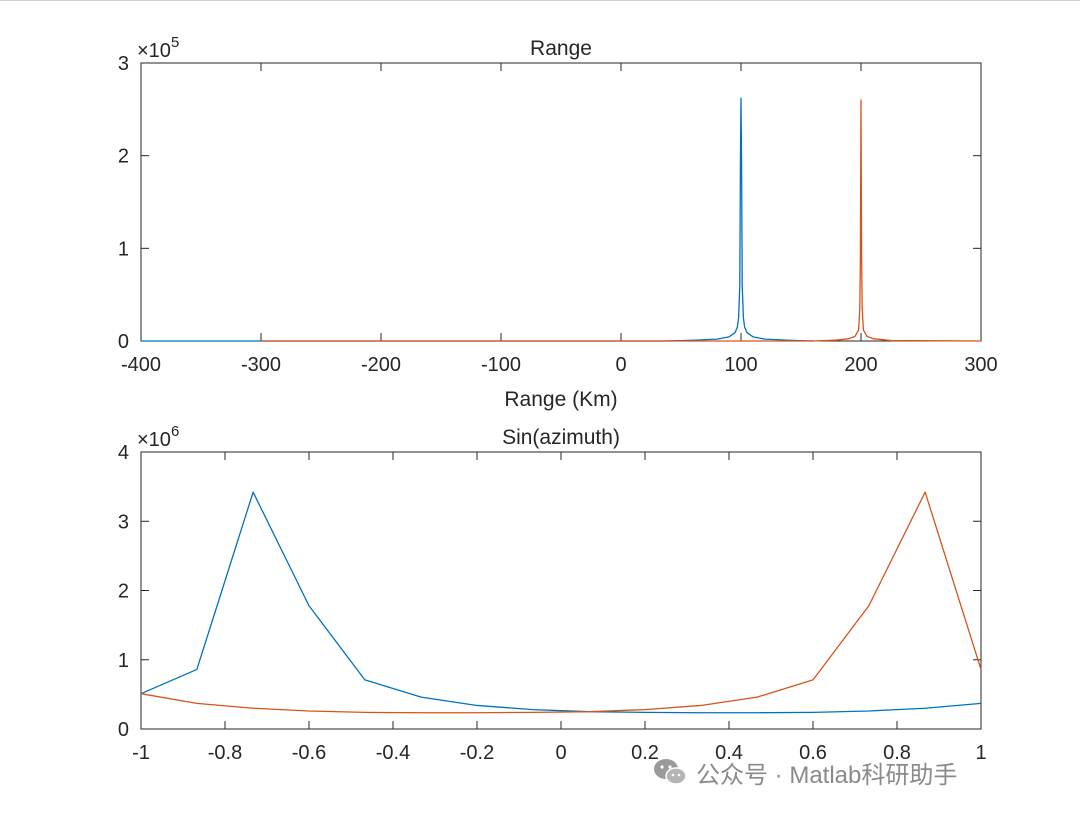 The image size is (1080, 813). I want to click on y-tick-label: 4, so click(123, 453).